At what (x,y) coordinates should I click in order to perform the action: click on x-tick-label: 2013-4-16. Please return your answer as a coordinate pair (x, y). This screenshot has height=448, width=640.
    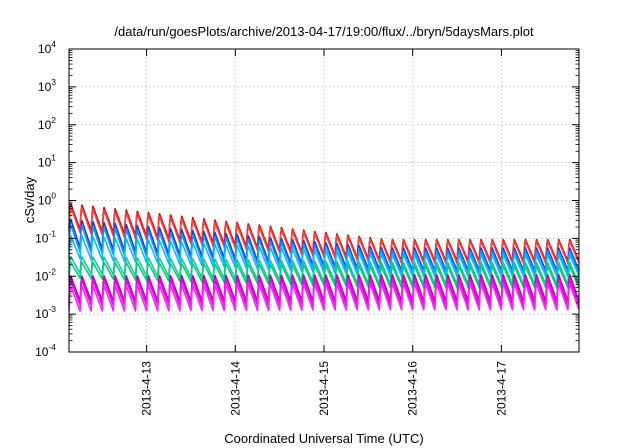
    Looking at the image, I should click on (413, 388).